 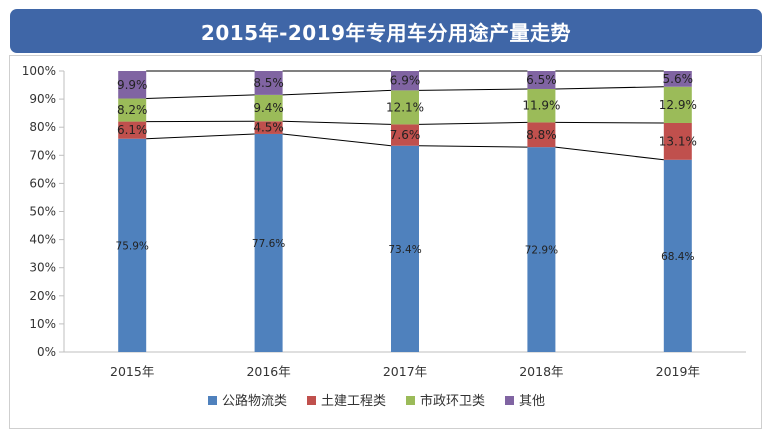 I want to click on data-label: 77.6%, so click(x=268, y=244).